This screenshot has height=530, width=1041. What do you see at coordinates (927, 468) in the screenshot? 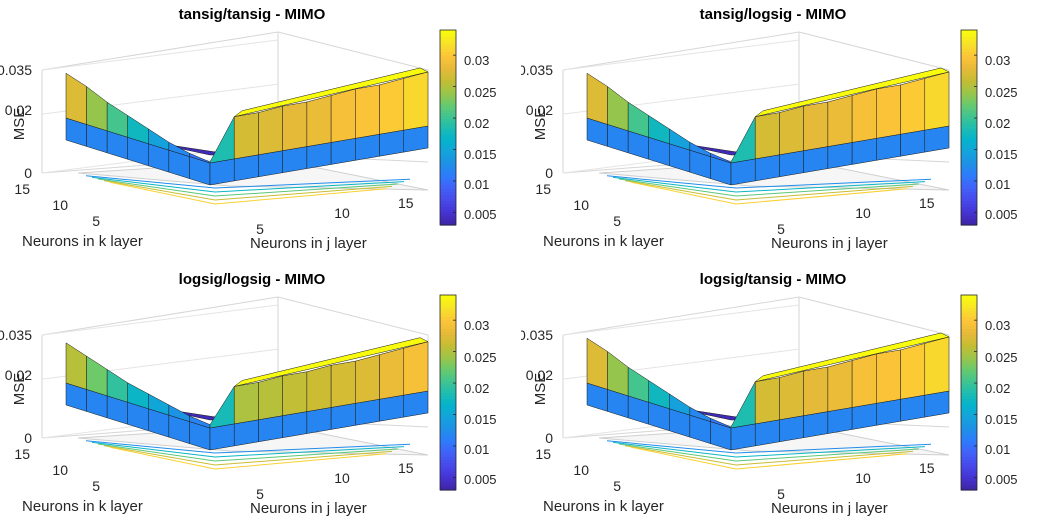
I see `x-tick-label: 15` at bounding box center [927, 468].